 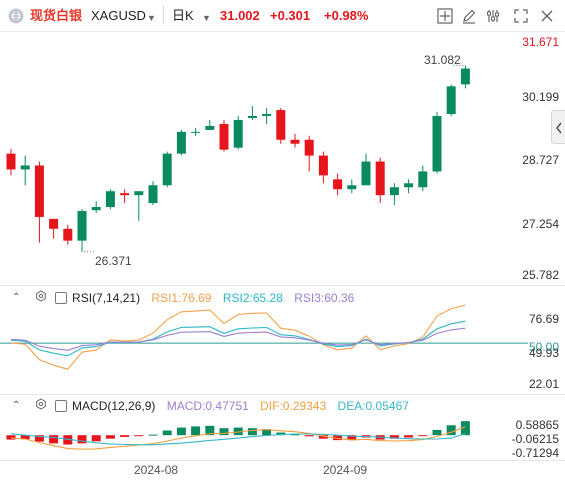 What do you see at coordinates (106, 297) in the screenshot?
I see `rsi-title: RSI(7,14,21)` at bounding box center [106, 297].